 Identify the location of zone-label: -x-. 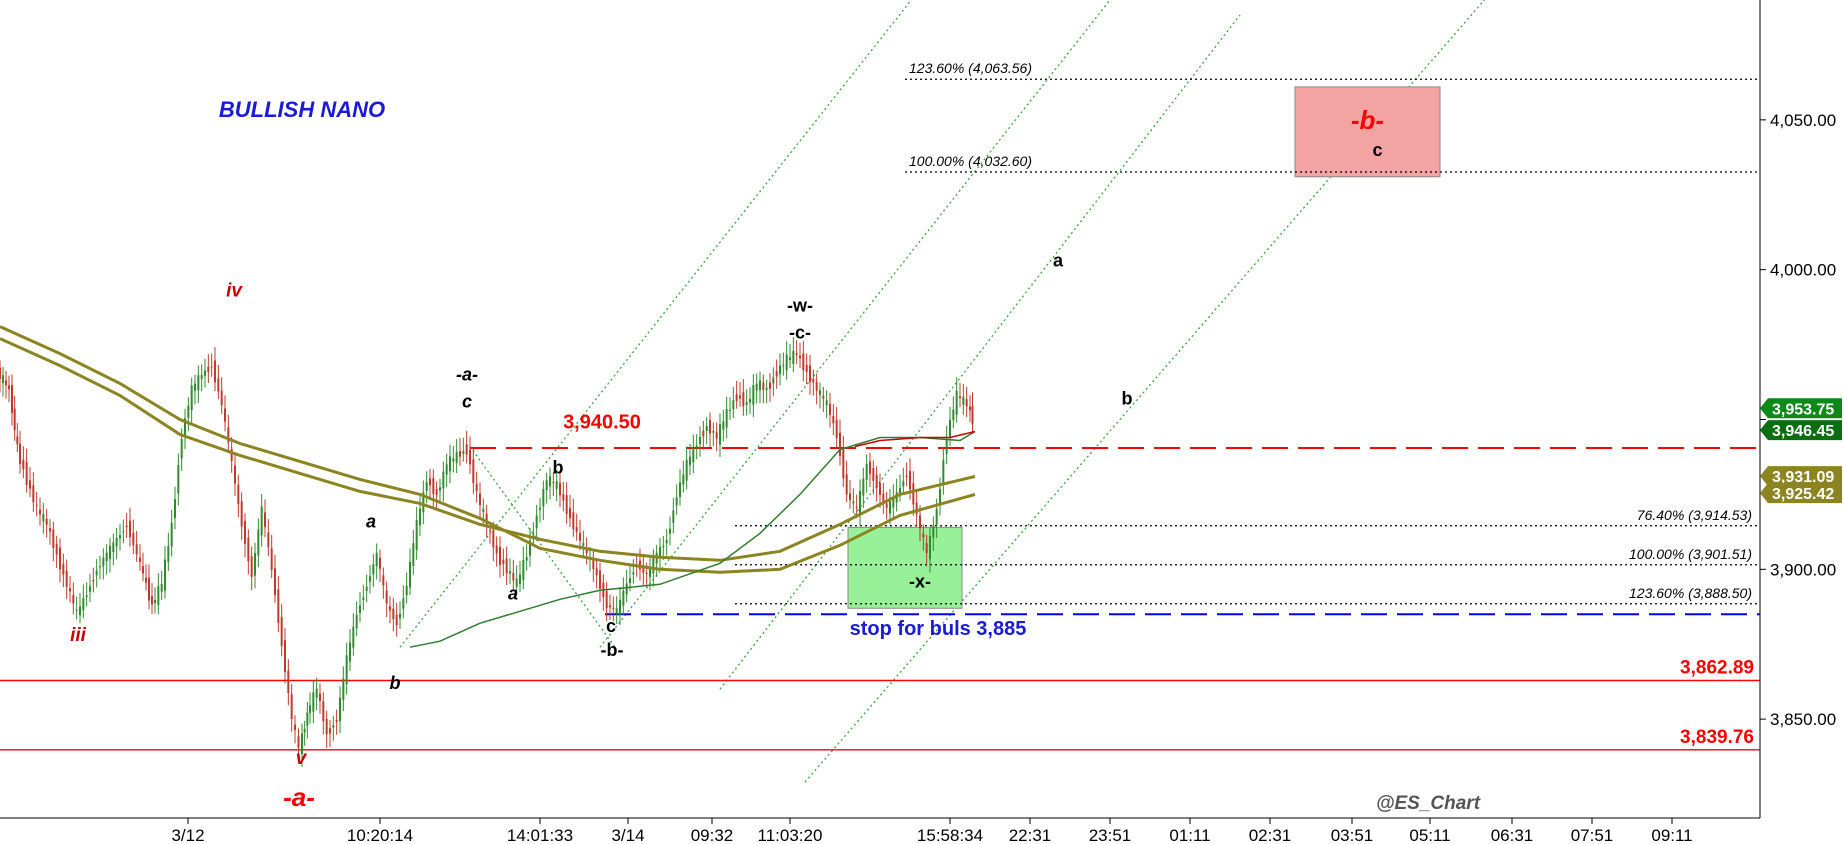
(920, 581).